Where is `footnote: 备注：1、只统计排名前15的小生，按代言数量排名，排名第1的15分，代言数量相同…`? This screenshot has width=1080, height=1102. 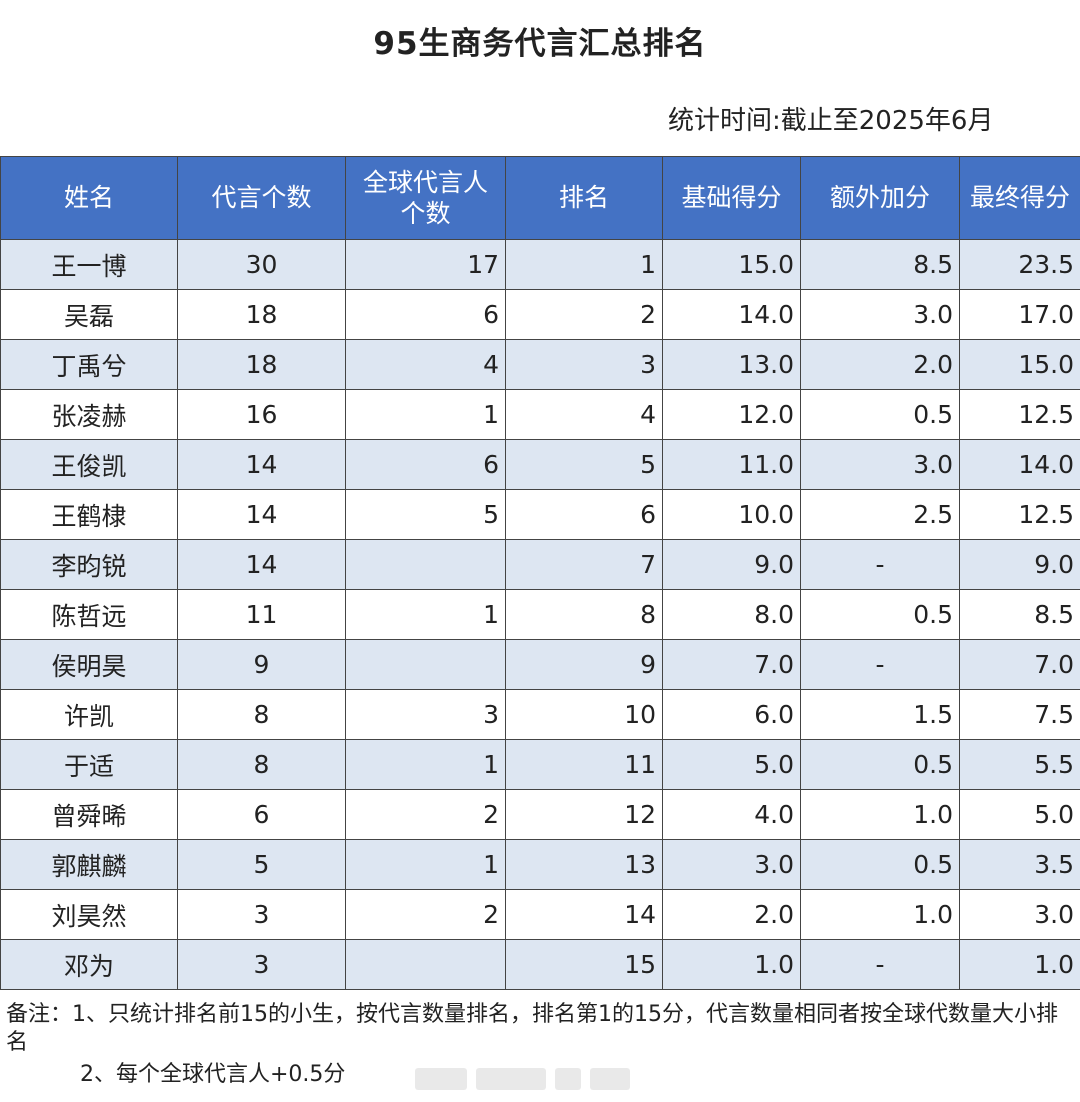
footnote: 备注：1、只统计排名前15的小生，按代言数量排名，排名第1的15分，代言数量相同… is located at coordinates (541, 1045).